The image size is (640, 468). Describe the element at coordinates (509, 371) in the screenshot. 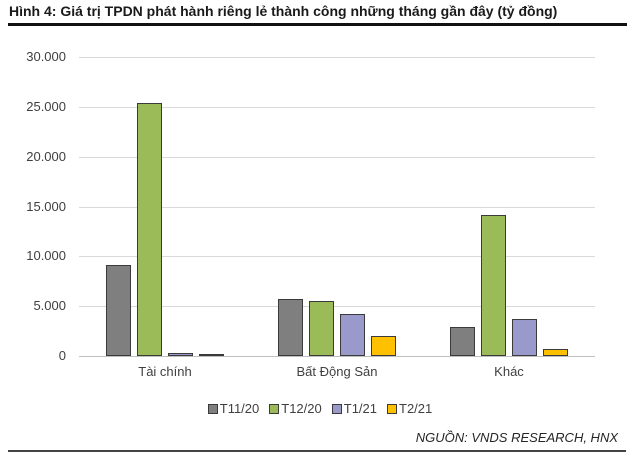

I see `x-category-label: Khác` at that location.